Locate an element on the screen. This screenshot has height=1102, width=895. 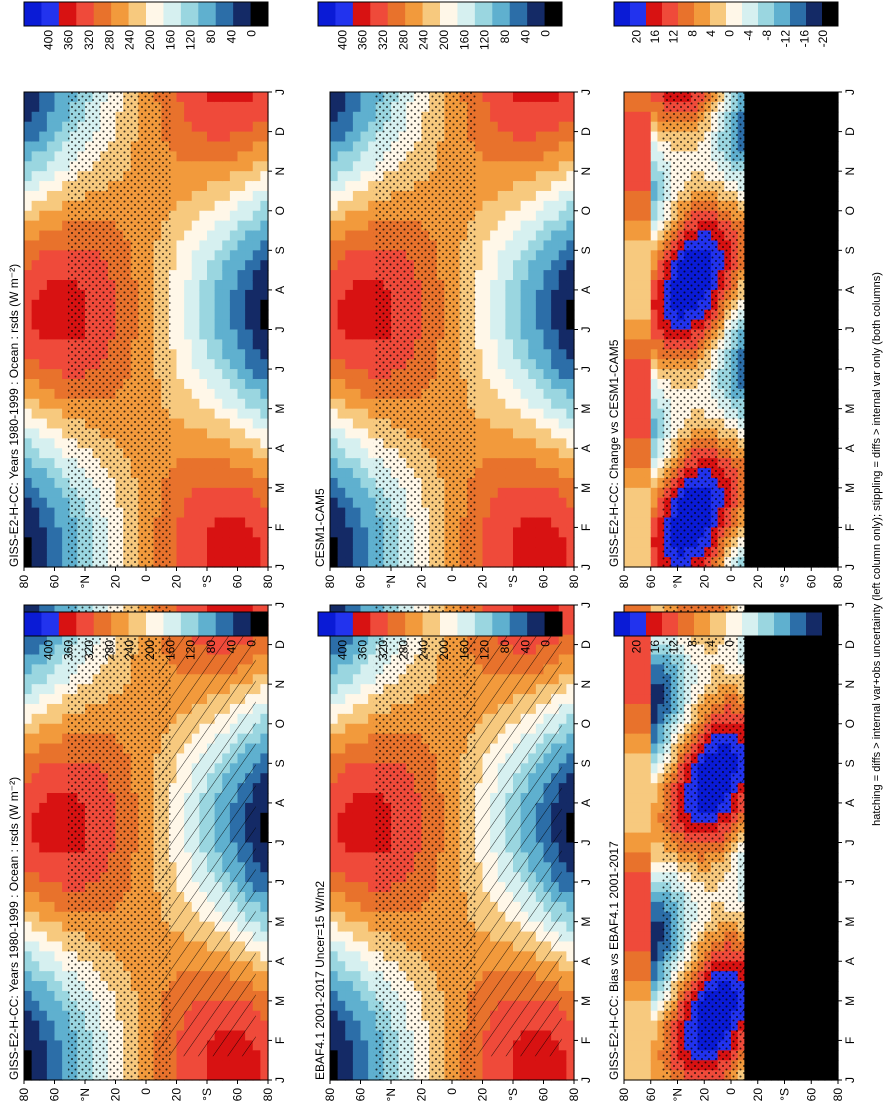
month-tick-label: J is located at coordinates (280, 605).